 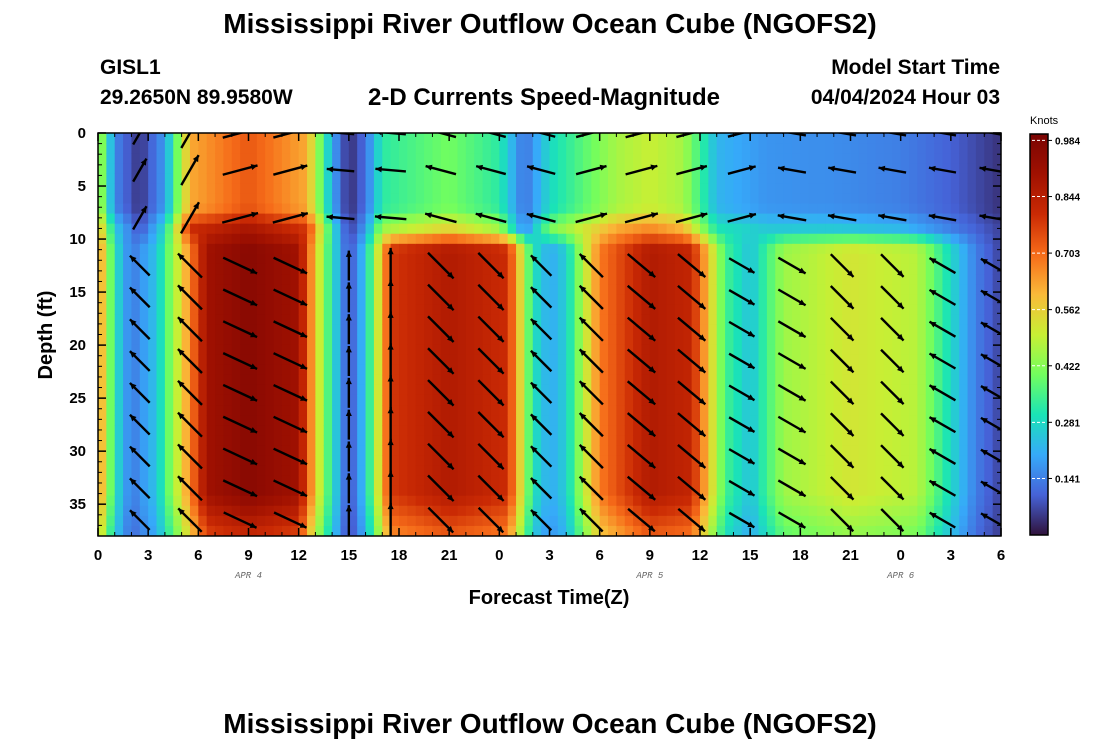 What do you see at coordinates (82, 133) in the screenshot?
I see `y-tick-label: 0` at bounding box center [82, 133].